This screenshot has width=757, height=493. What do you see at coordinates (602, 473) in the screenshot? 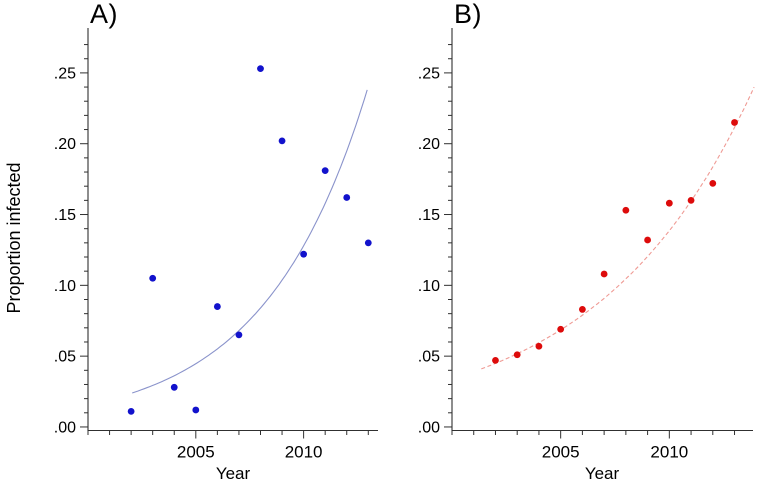
I see `x-axis-title-b: Year` at bounding box center [602, 473].